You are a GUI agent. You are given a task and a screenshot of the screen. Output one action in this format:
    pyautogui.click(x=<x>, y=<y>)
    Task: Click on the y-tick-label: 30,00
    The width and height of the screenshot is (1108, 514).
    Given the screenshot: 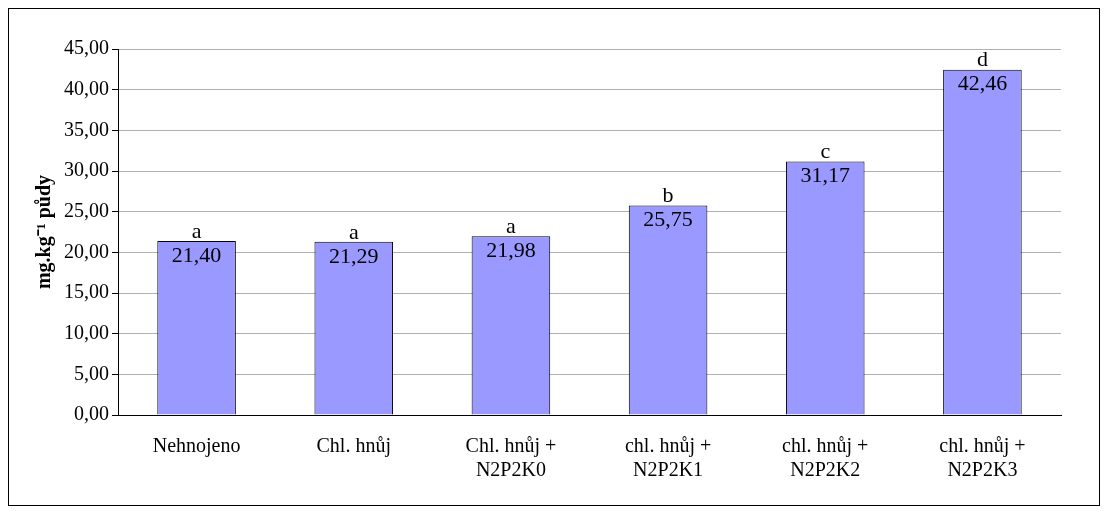 What is the action you would take?
    pyautogui.click(x=86, y=169)
    